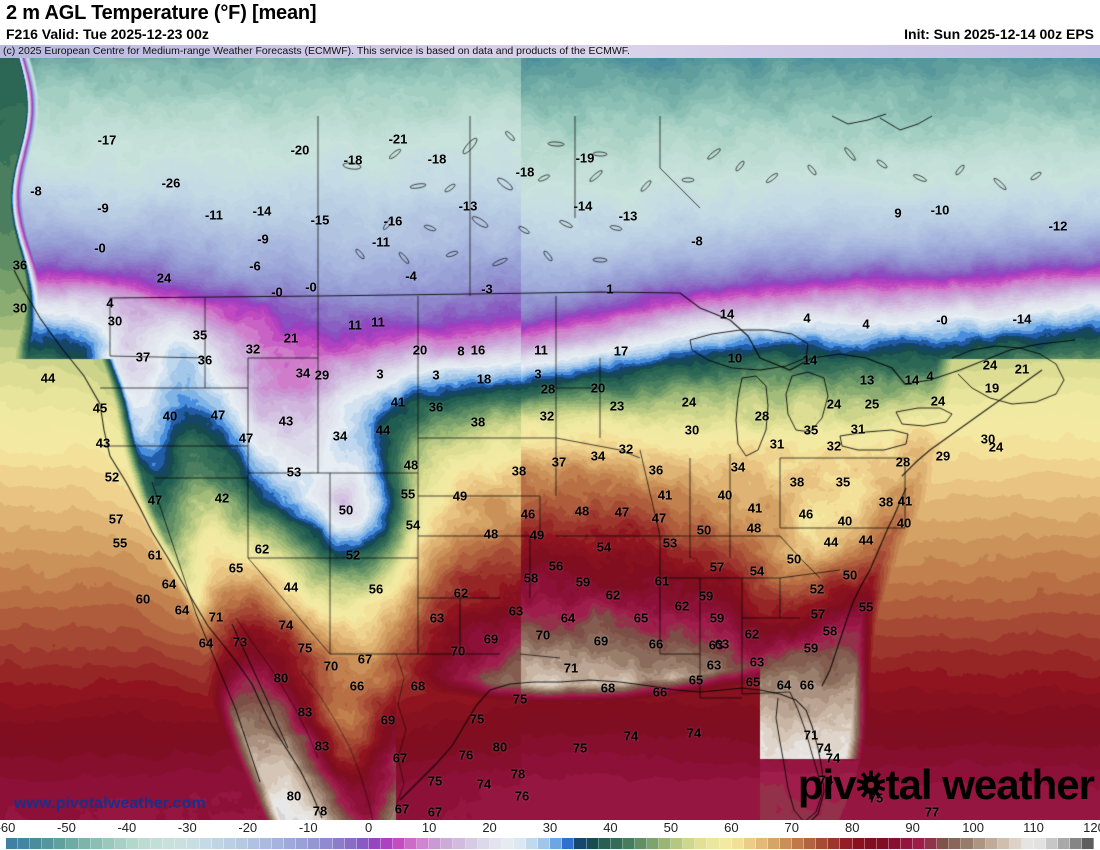  I want to click on colorbar-tick: -40, so click(127, 827).